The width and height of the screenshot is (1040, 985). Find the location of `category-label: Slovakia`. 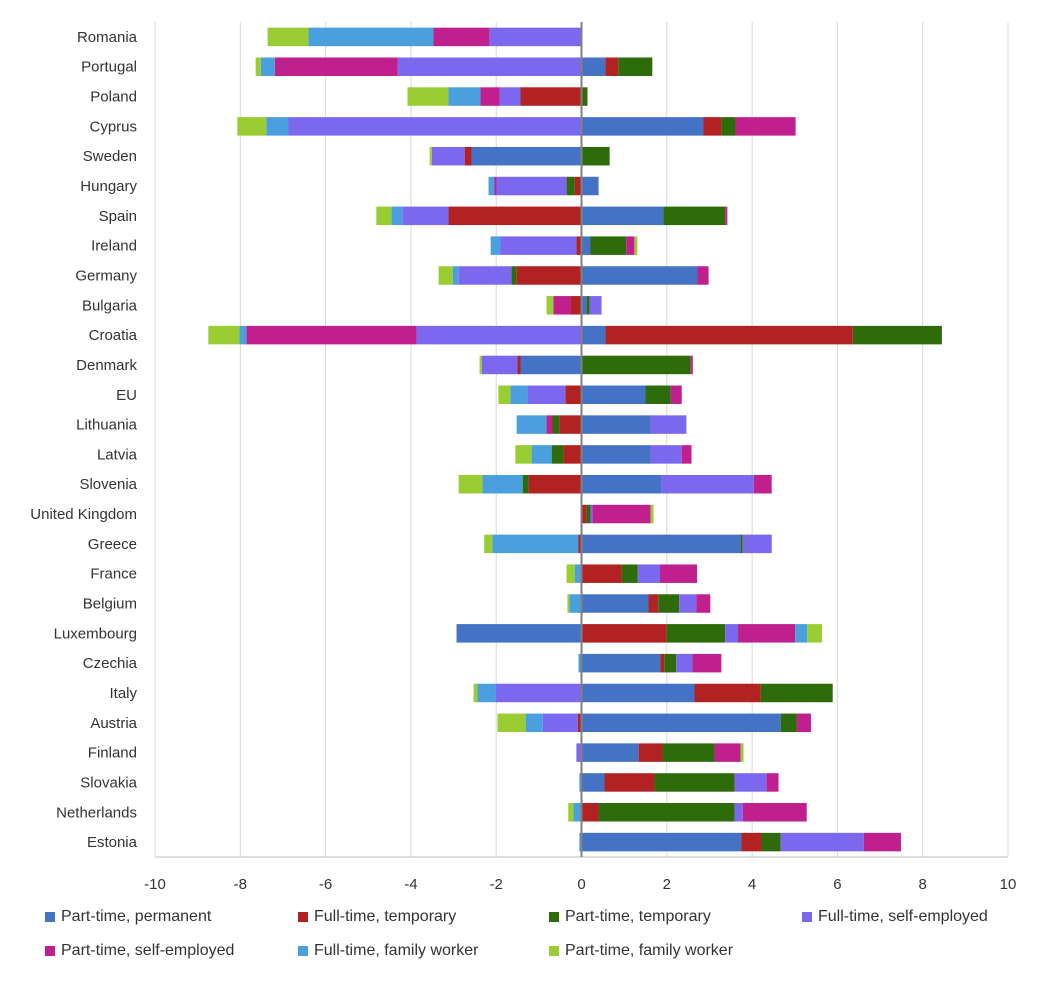

category-label: Slovakia is located at coordinates (108, 782).